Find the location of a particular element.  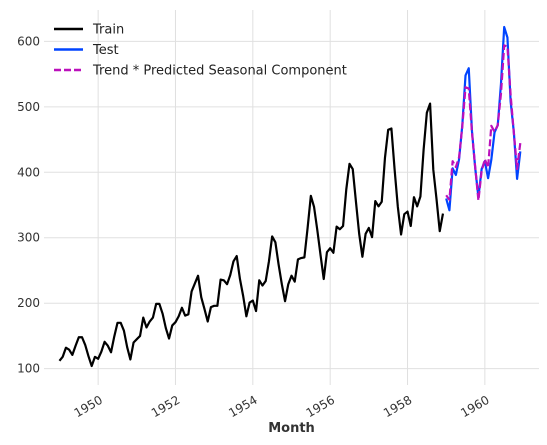

x-tick-label-1: 1952 is located at coordinates (165, 406).